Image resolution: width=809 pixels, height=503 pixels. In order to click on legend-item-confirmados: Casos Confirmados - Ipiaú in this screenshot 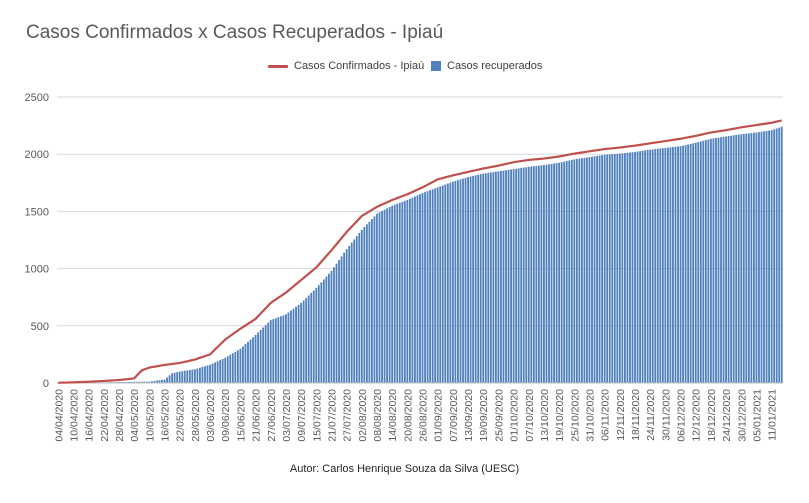, I will do `click(346, 66)`.